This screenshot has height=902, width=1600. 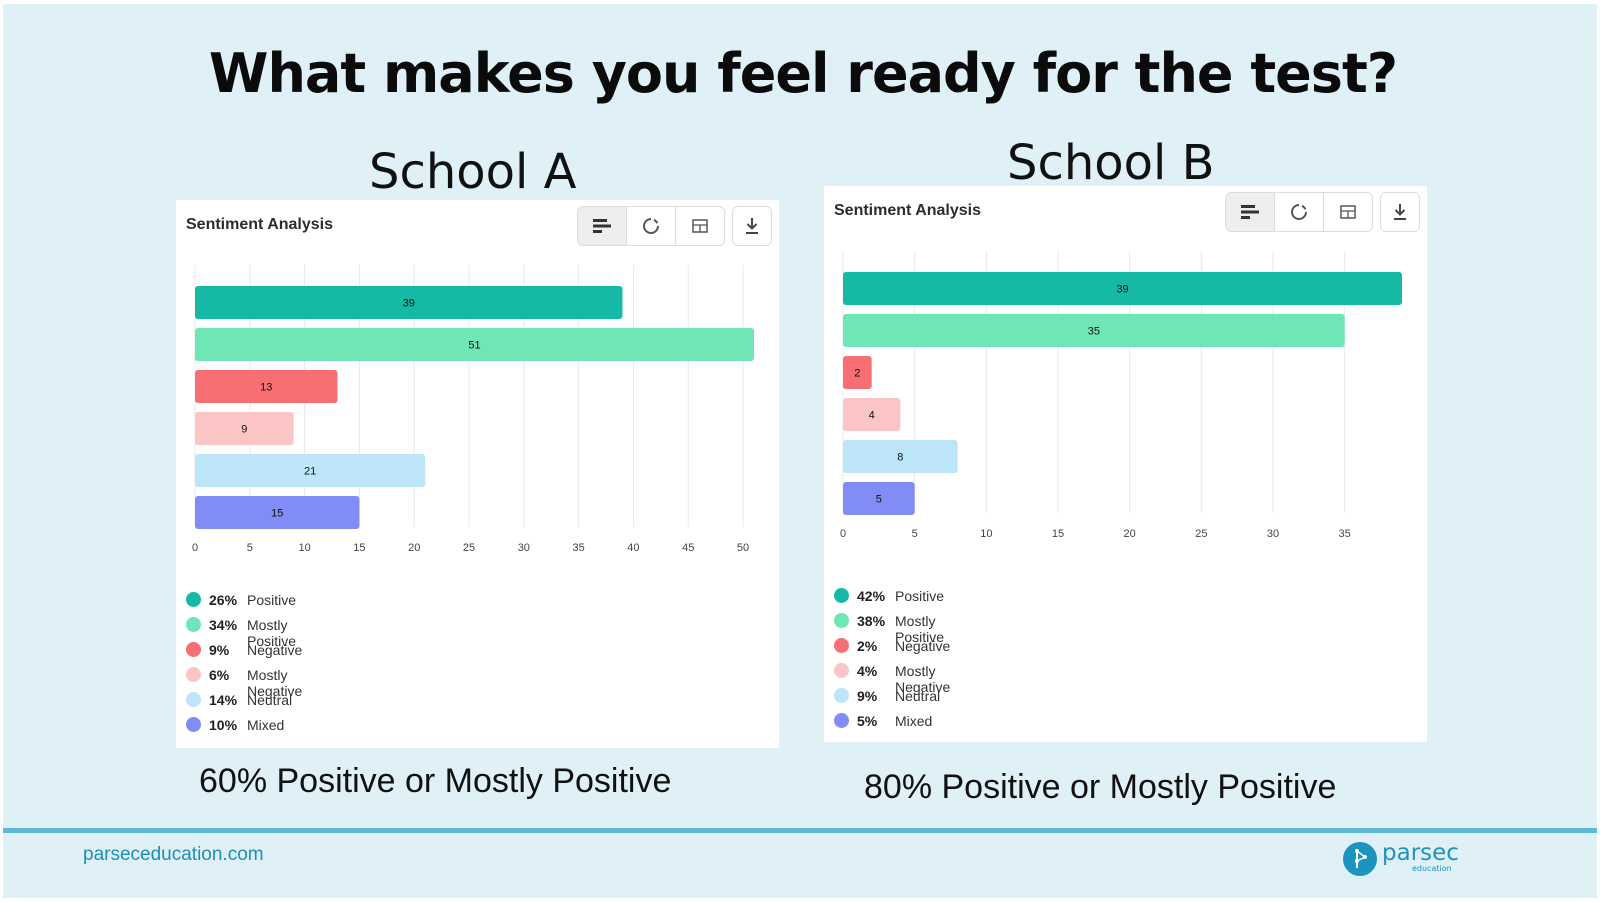 I want to click on x-tick-label: 40, so click(x=633, y=548).